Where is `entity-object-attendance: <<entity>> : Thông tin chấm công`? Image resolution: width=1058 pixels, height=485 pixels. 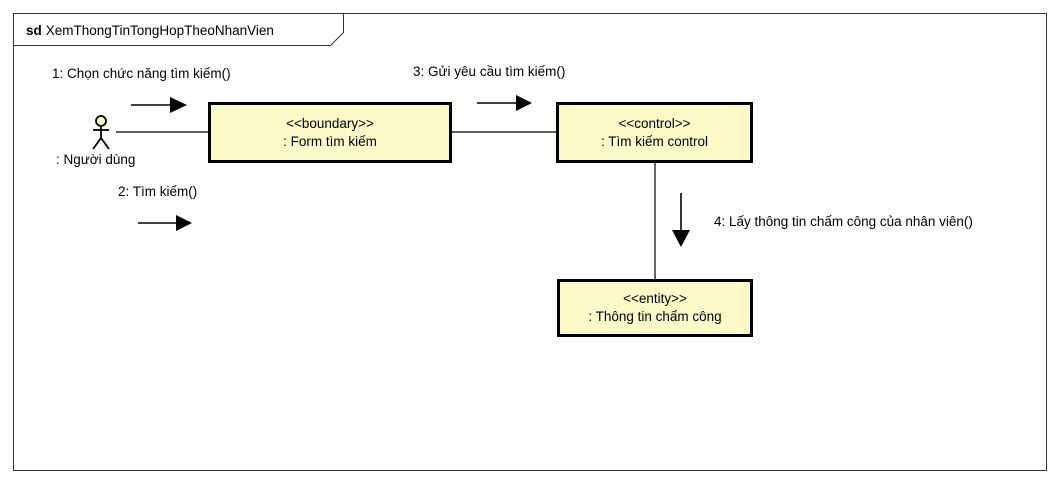
entity-object-attendance: <<entity>> : Thông tin chấm công is located at coordinates (655, 308).